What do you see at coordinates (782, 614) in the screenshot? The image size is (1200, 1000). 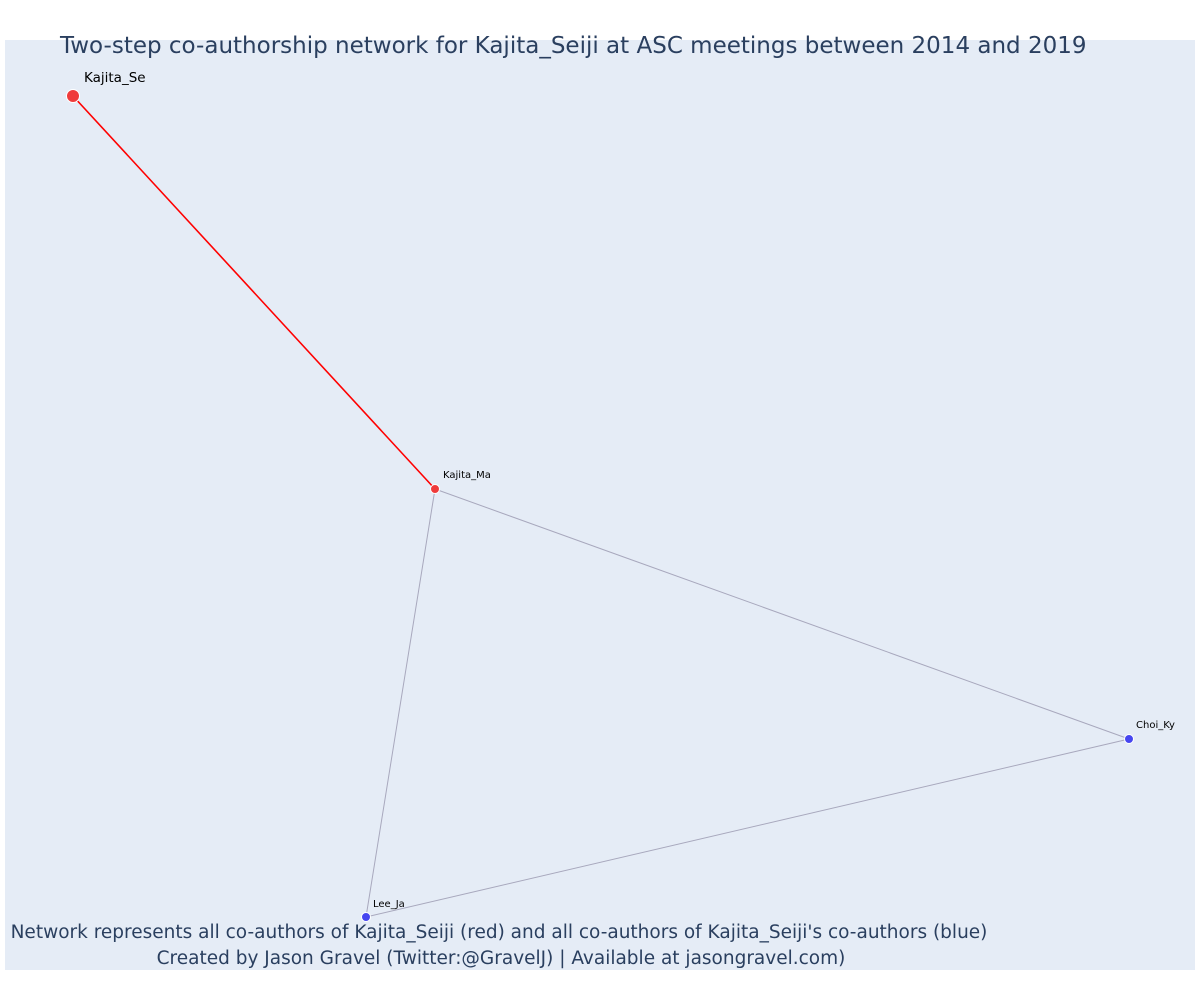 I see `edge-kajita-ma-choi-ky` at bounding box center [782, 614].